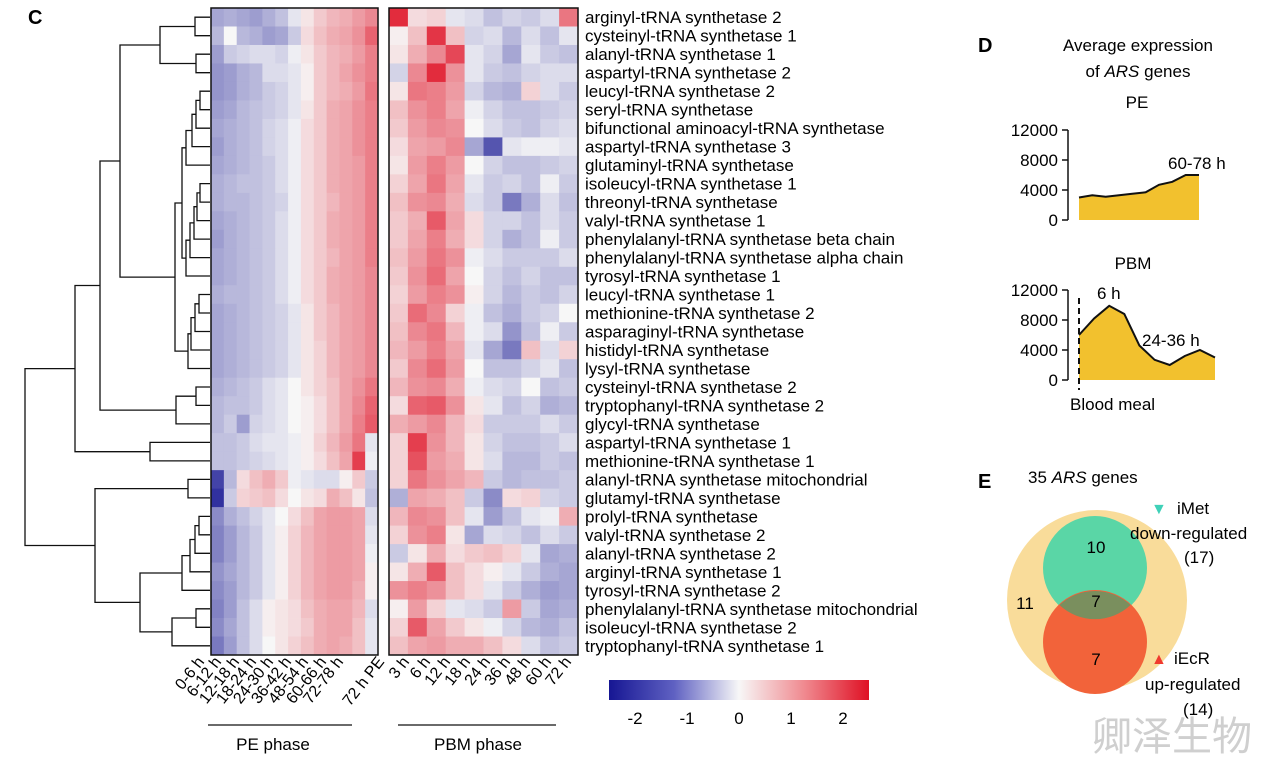 This screenshot has height=760, width=1288. What do you see at coordinates (179, 451) in the screenshot?
I see `dendrogram-branch` at bounding box center [179, 451].